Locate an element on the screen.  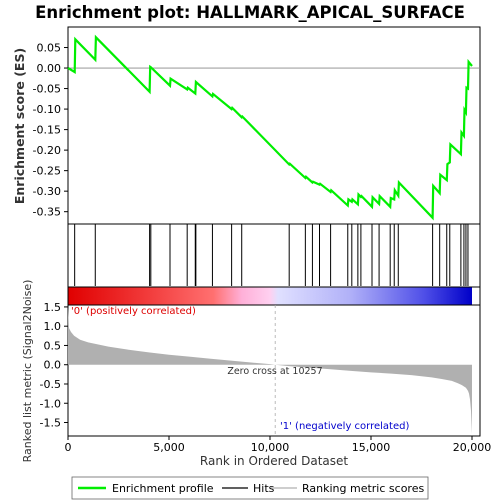
x-axis-label: Rank in Ordered Dataset is located at coordinates (274, 461).